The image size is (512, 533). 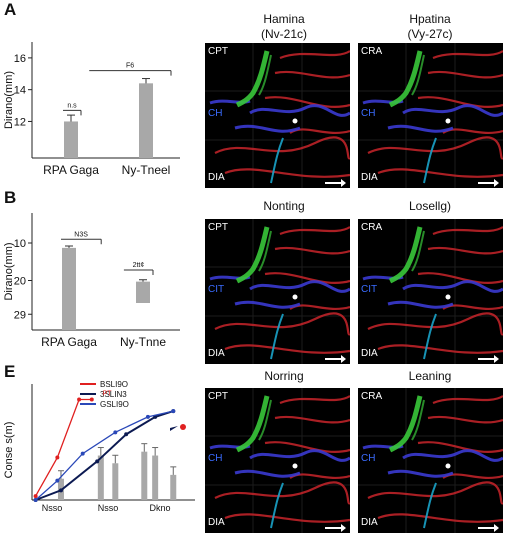 I want to click on chart-a-significance-label: n.s, so click(x=72, y=105).